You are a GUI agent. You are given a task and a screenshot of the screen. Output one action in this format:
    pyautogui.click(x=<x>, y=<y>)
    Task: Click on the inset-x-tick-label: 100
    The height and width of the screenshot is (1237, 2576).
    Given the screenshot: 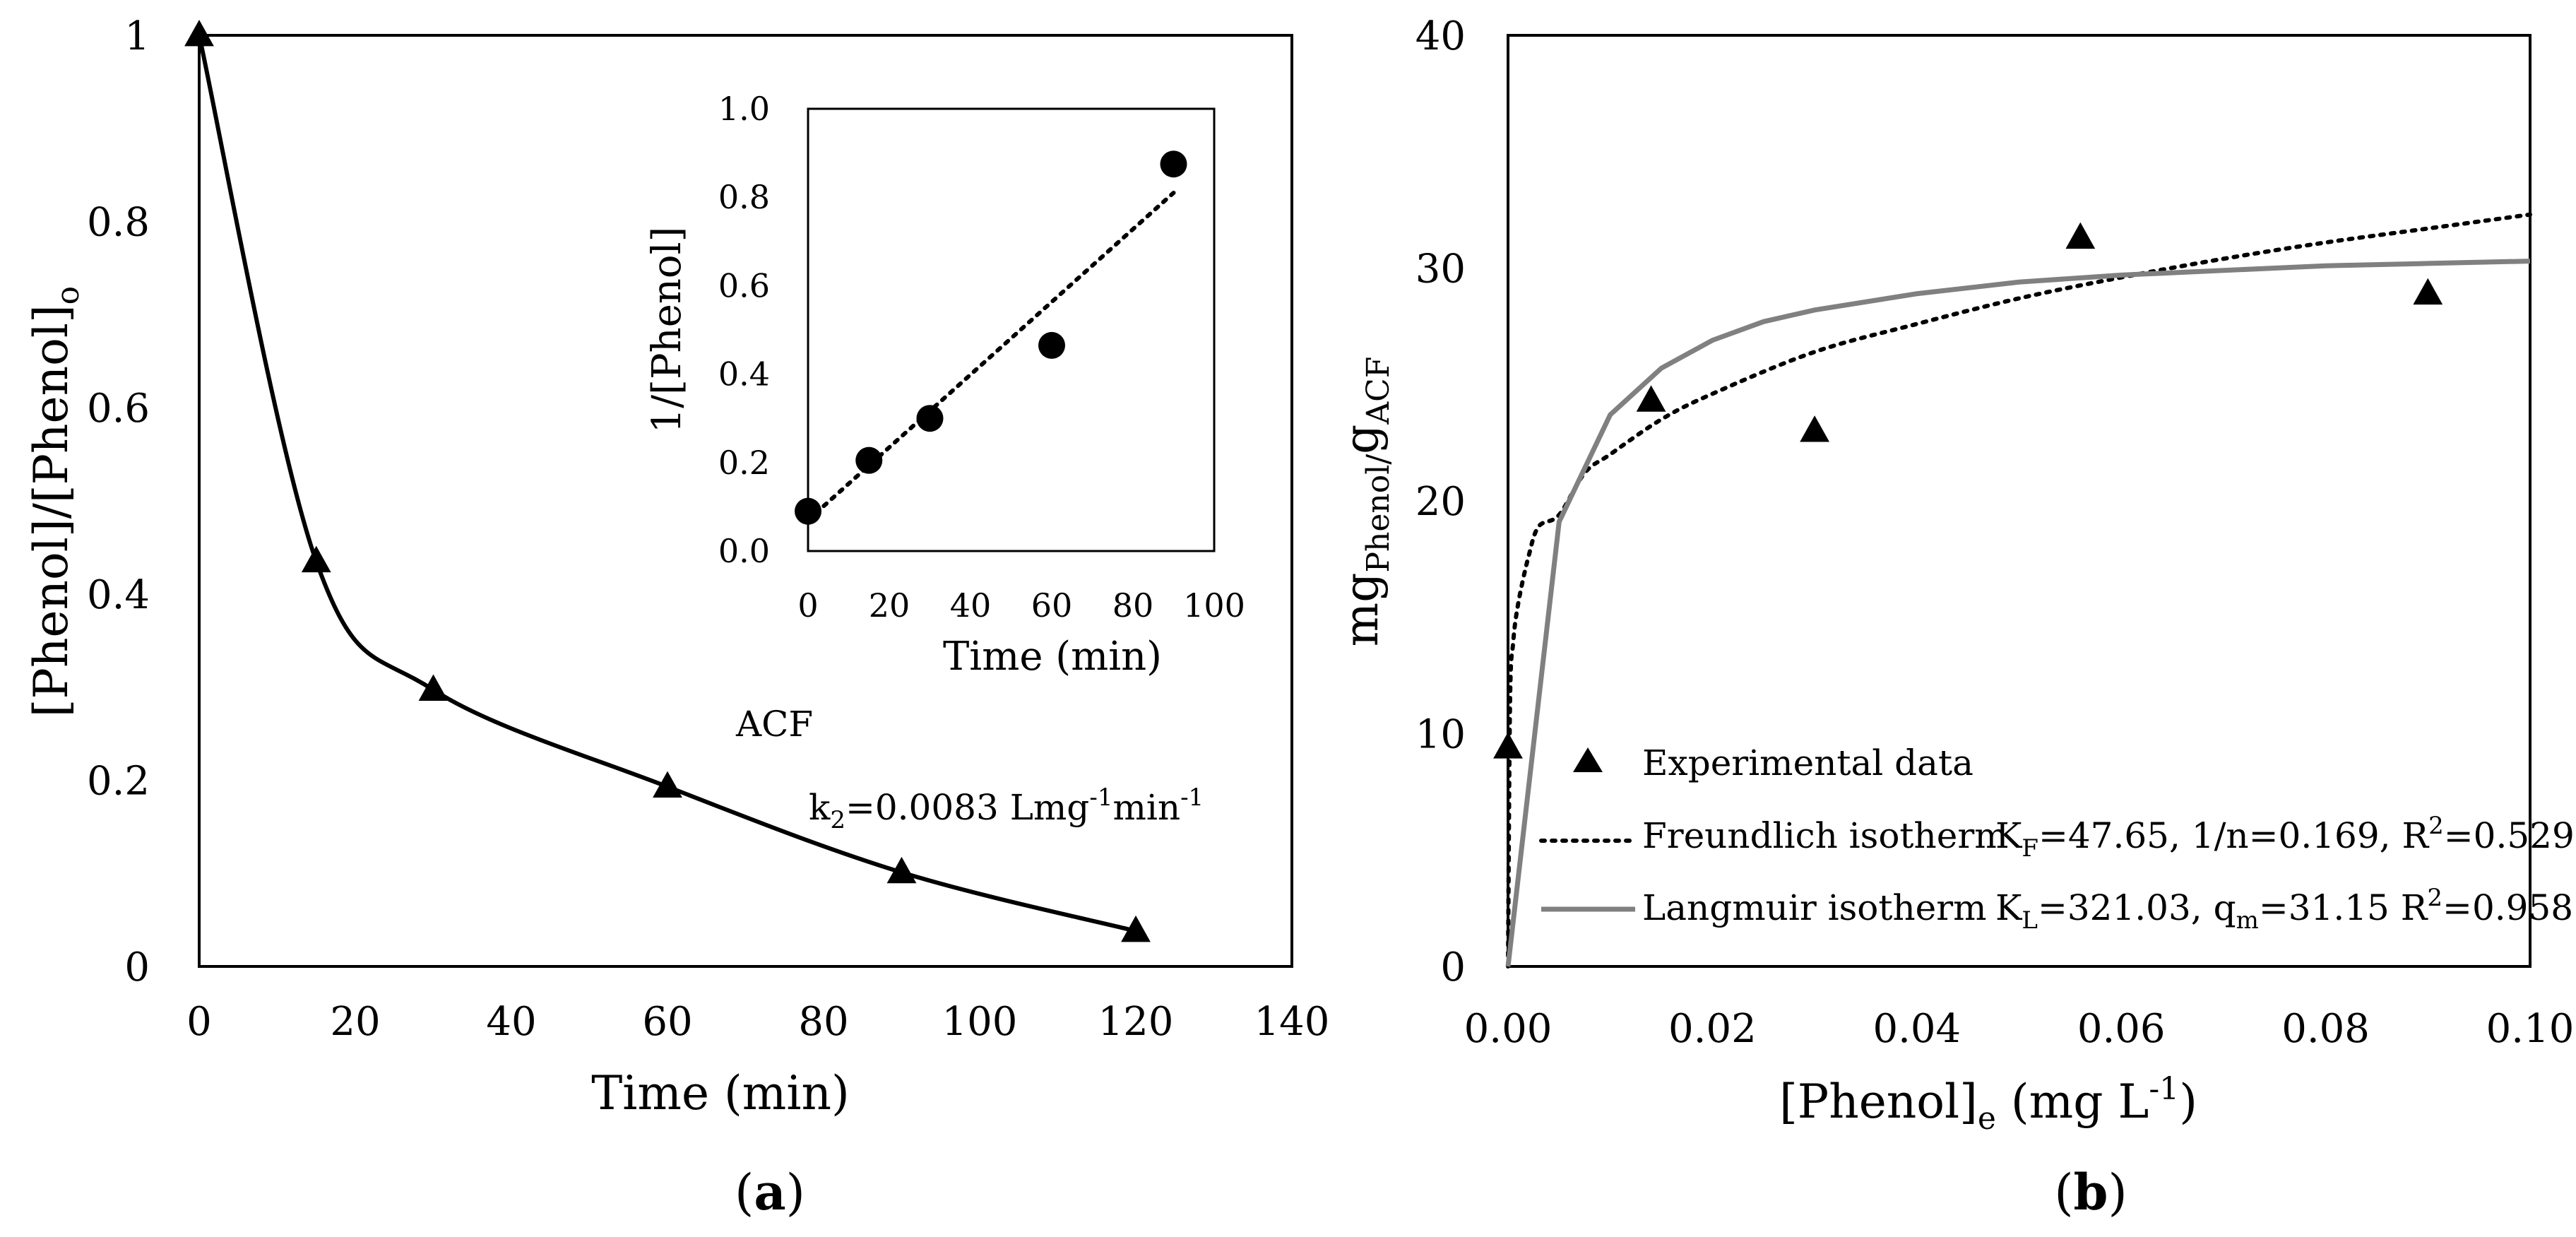 What is the action you would take?
    pyautogui.click(x=1214, y=605)
    